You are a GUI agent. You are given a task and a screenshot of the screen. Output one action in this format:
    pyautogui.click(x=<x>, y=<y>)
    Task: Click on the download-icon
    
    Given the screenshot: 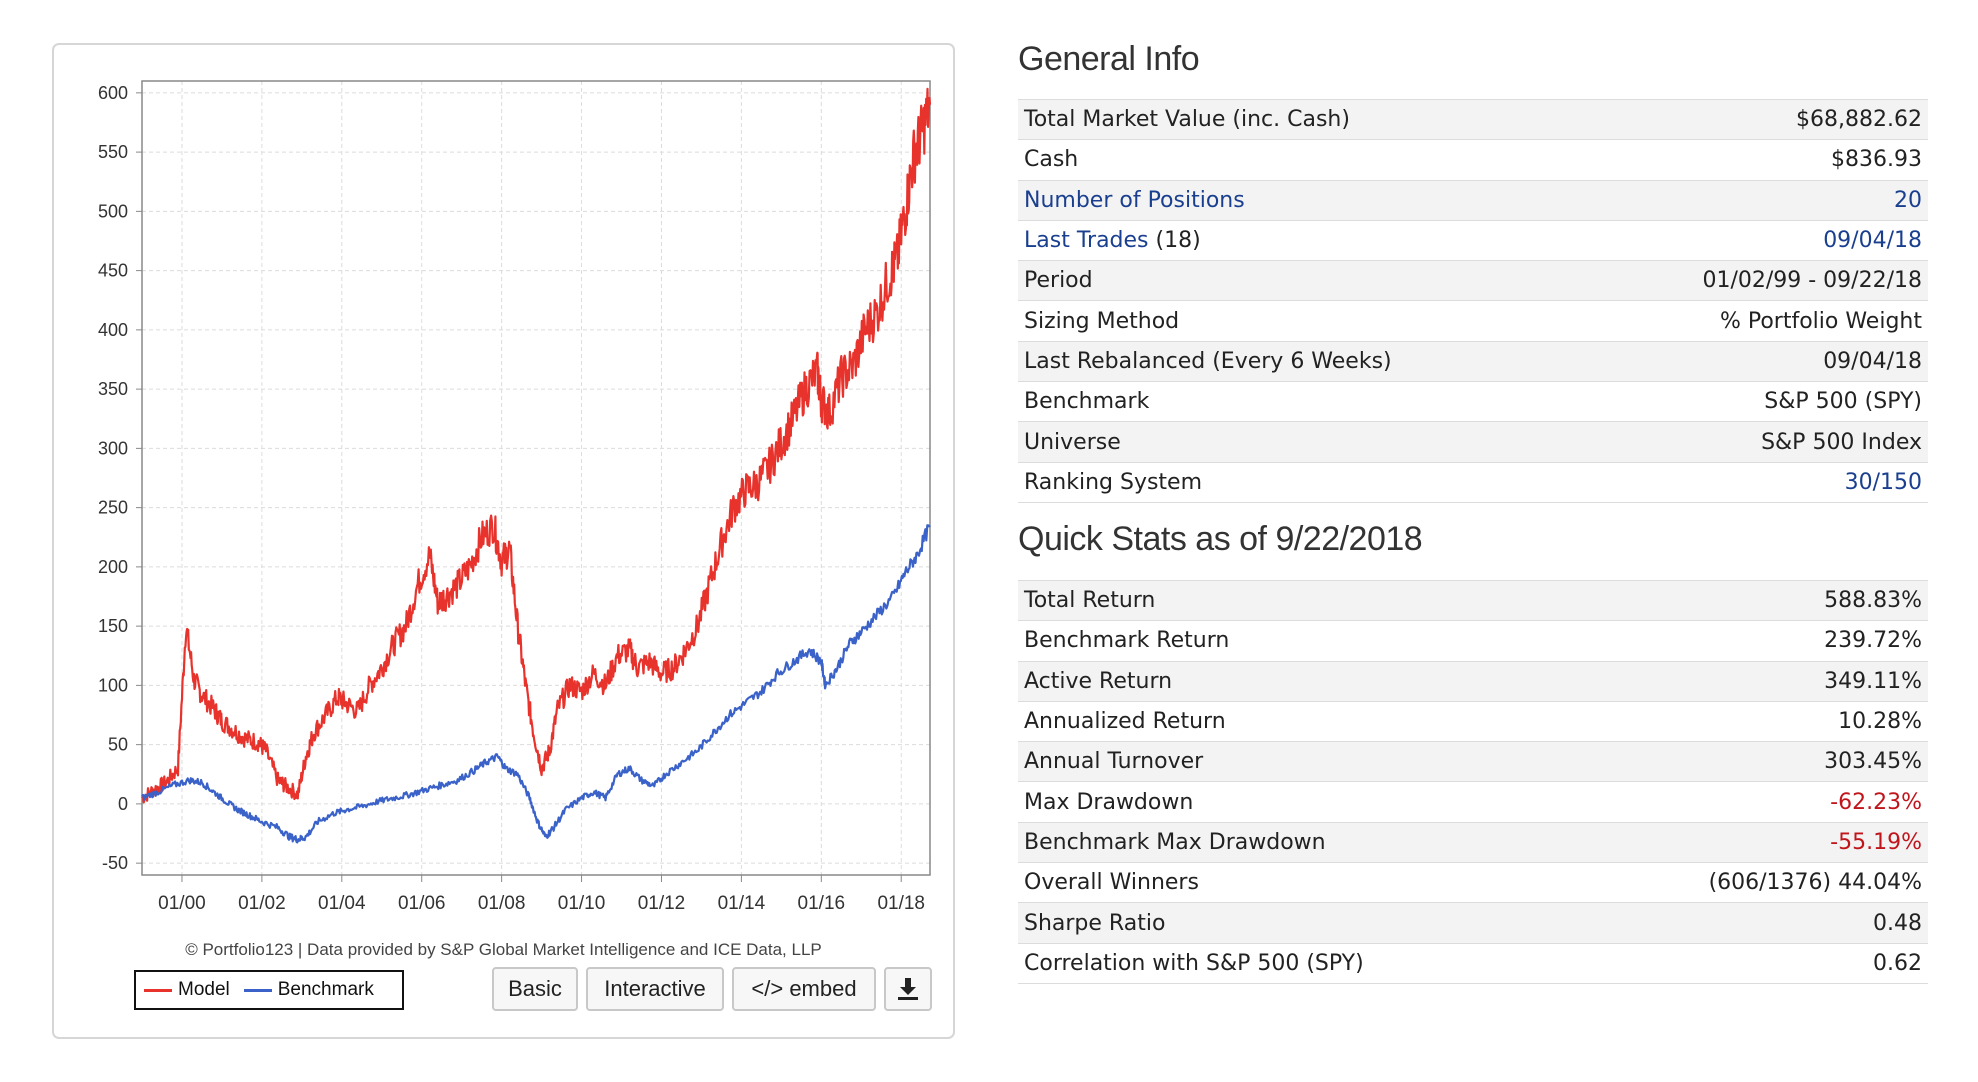 What is the action you would take?
    pyautogui.click(x=908, y=989)
    